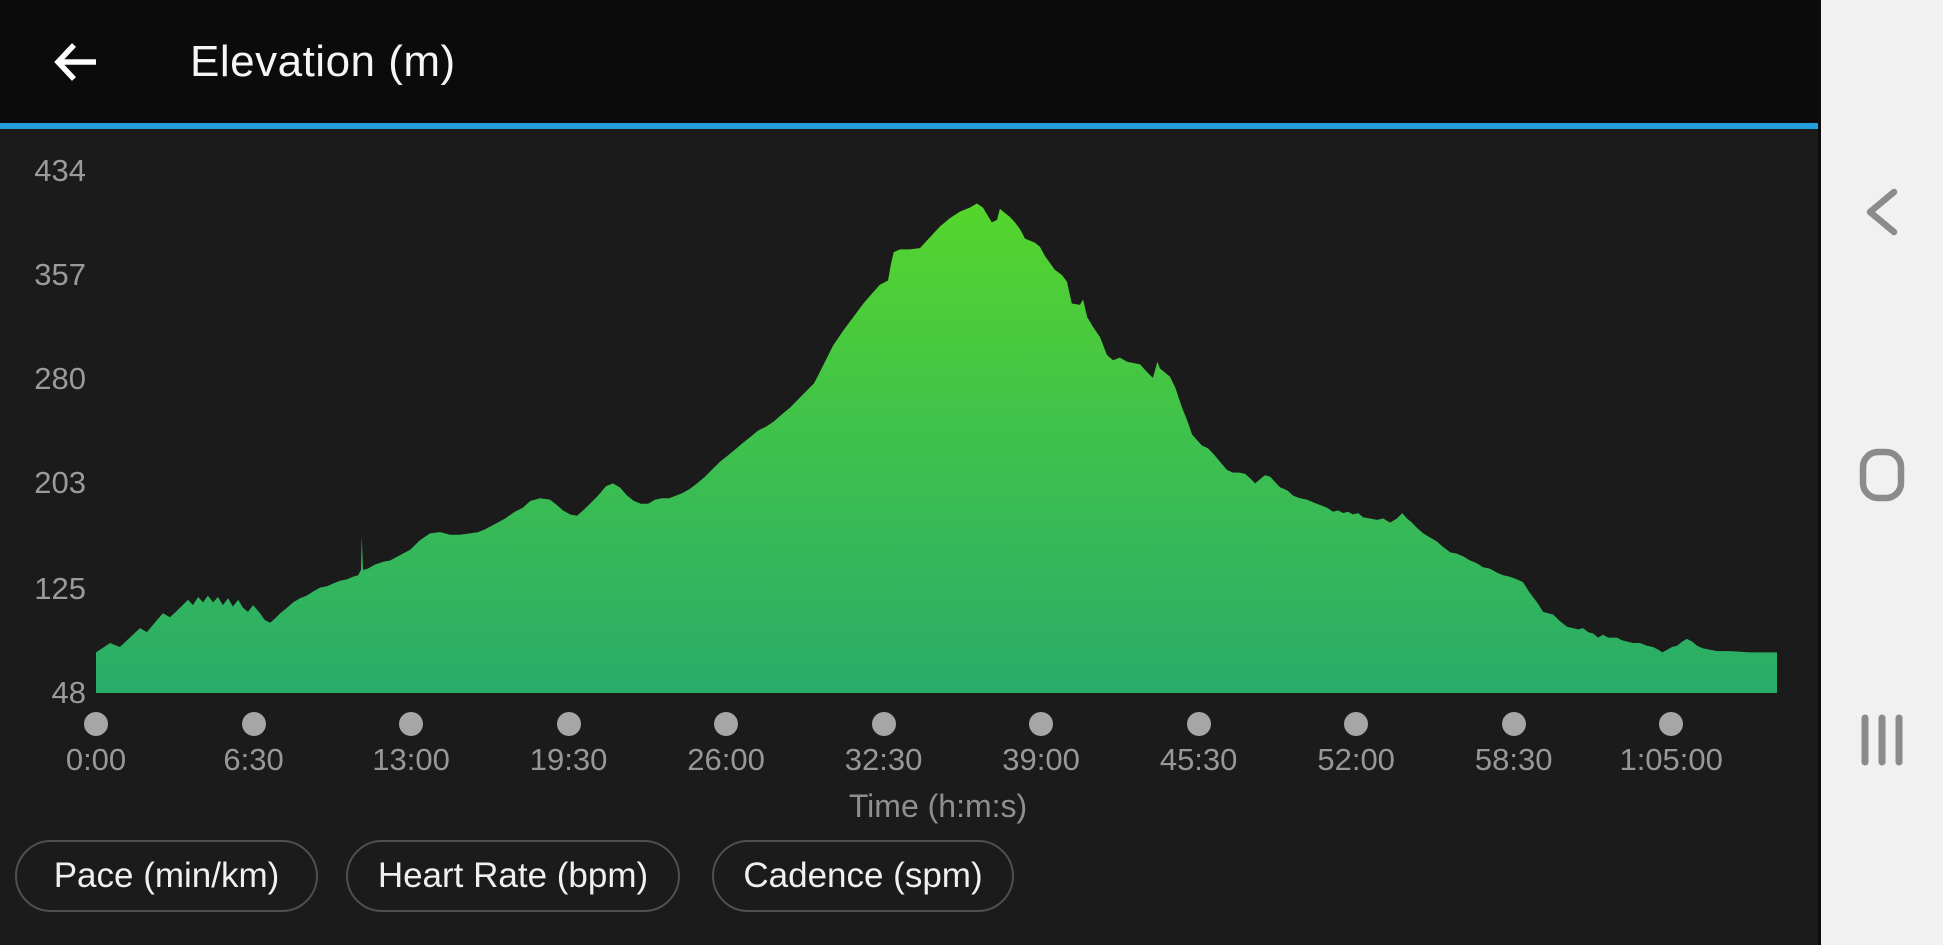  What do you see at coordinates (60, 275) in the screenshot?
I see `y-axis-label: 357` at bounding box center [60, 275].